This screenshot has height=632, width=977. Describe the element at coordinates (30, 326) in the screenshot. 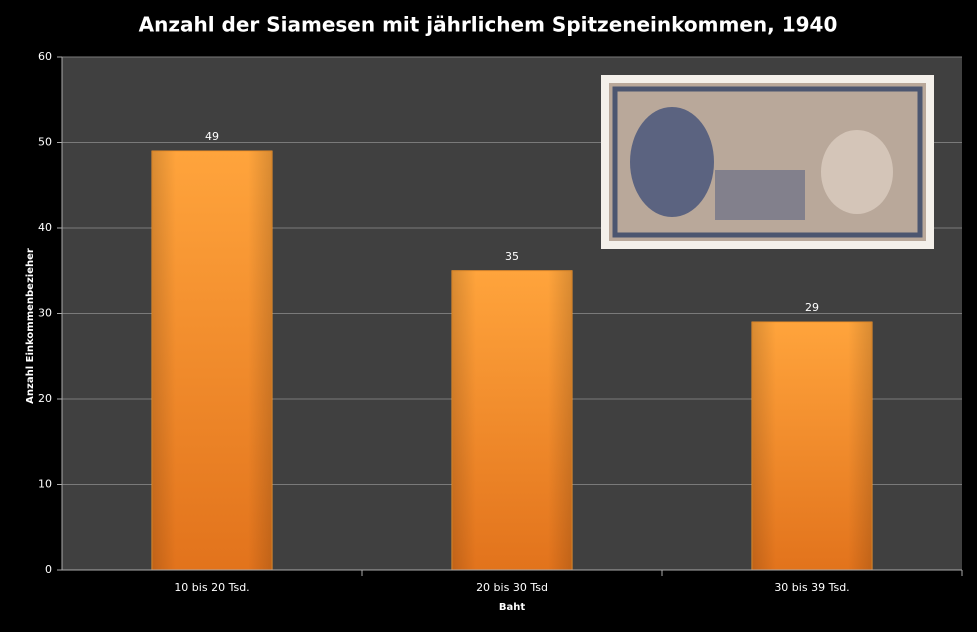

I see `y-axis-label: Anzahl Einkommenbezieher` at that location.